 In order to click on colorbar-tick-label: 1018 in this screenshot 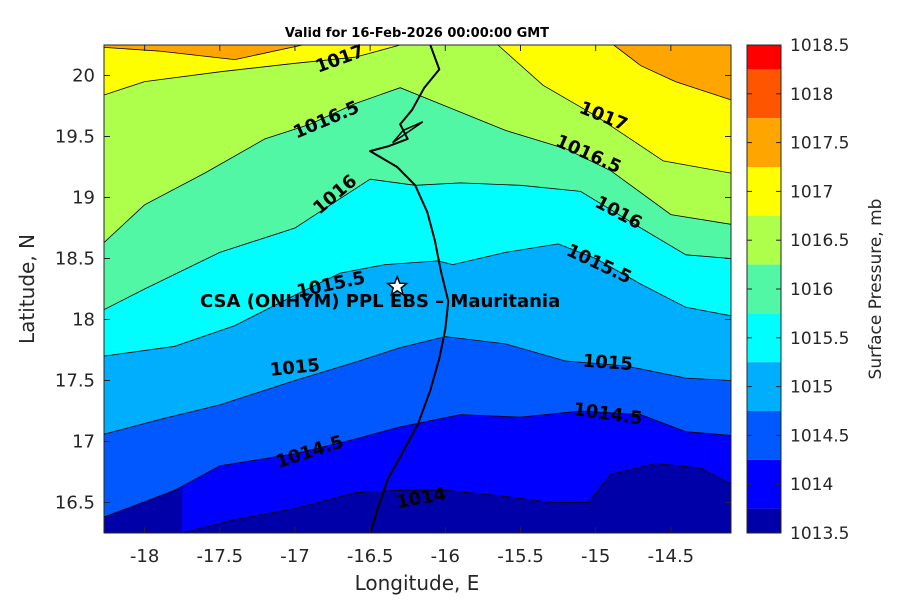, I will do `click(811, 95)`.